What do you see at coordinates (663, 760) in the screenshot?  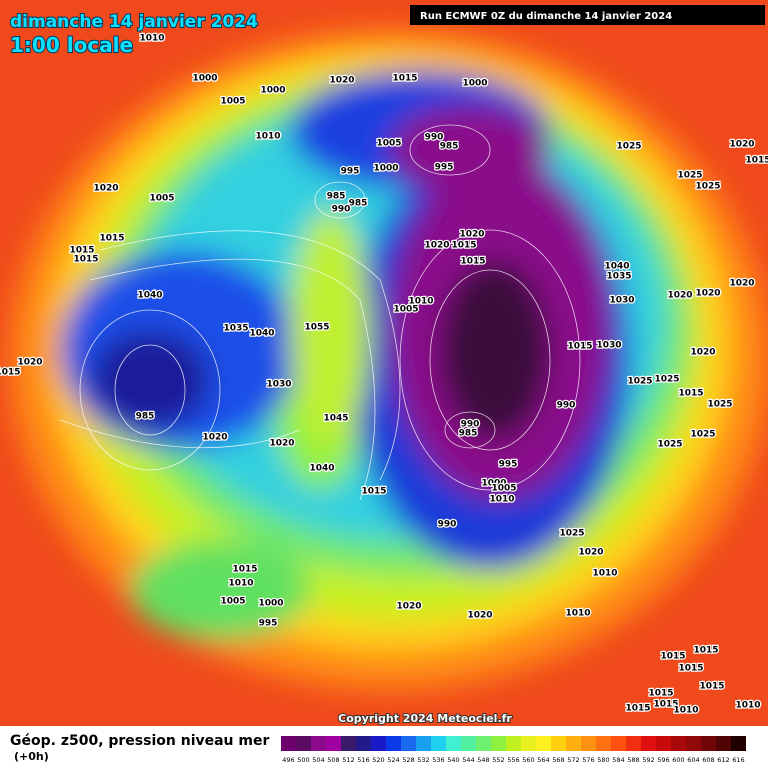 I see `colorbar-label: 596` at bounding box center [663, 760].